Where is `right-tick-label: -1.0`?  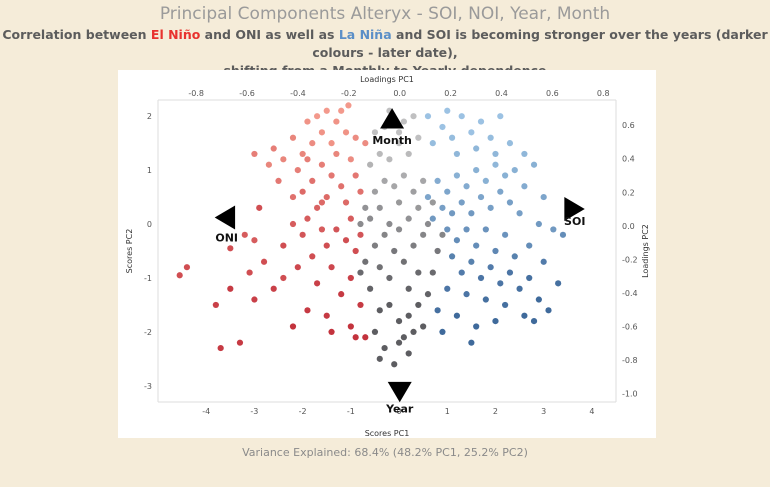
right-tick-label: -1.0 is located at coordinates (630, 394).